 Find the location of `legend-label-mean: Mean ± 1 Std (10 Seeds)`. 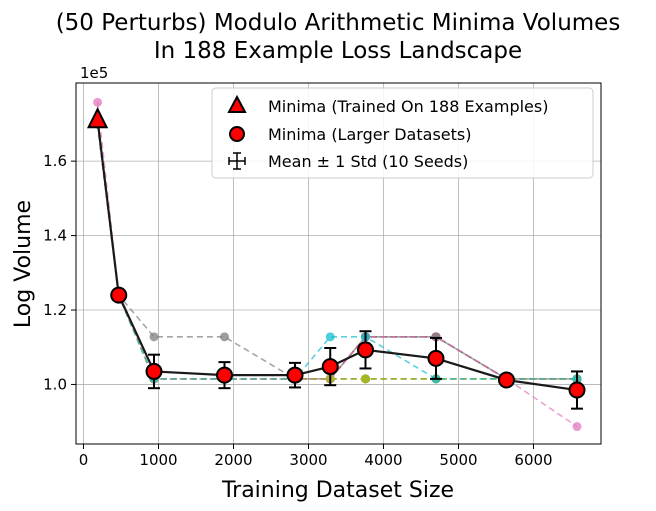

legend-label-mean: Mean ± 1 Std (10 Seeds) is located at coordinates (368, 161).